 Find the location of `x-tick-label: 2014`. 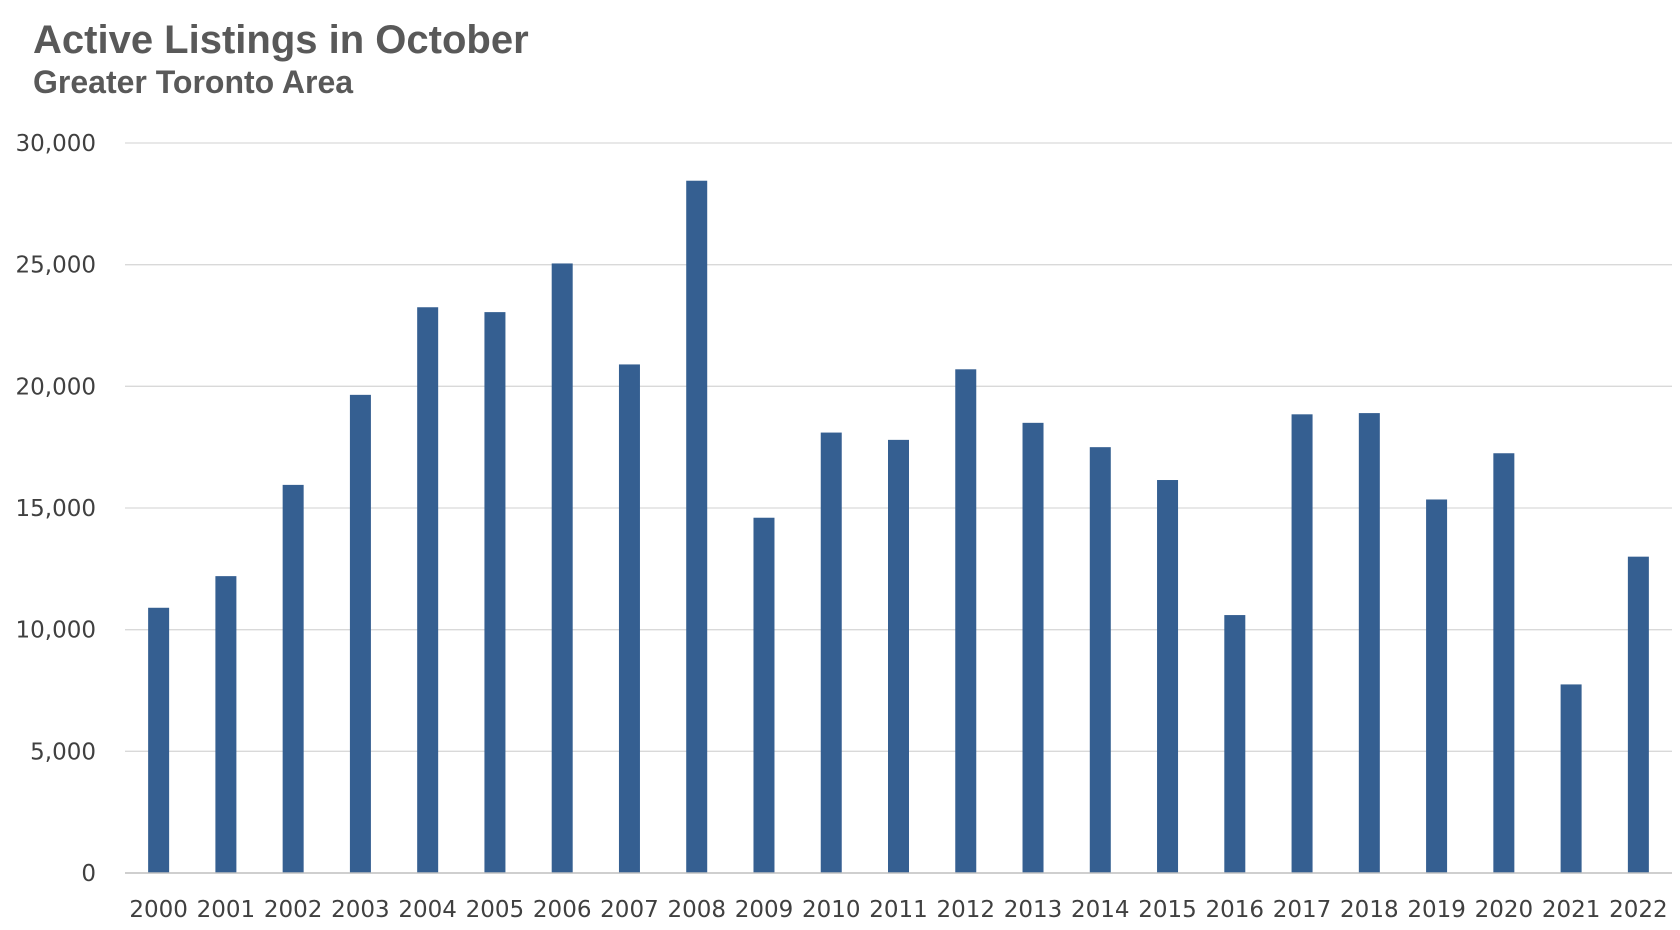

x-tick-label: 2014 is located at coordinates (1100, 910).